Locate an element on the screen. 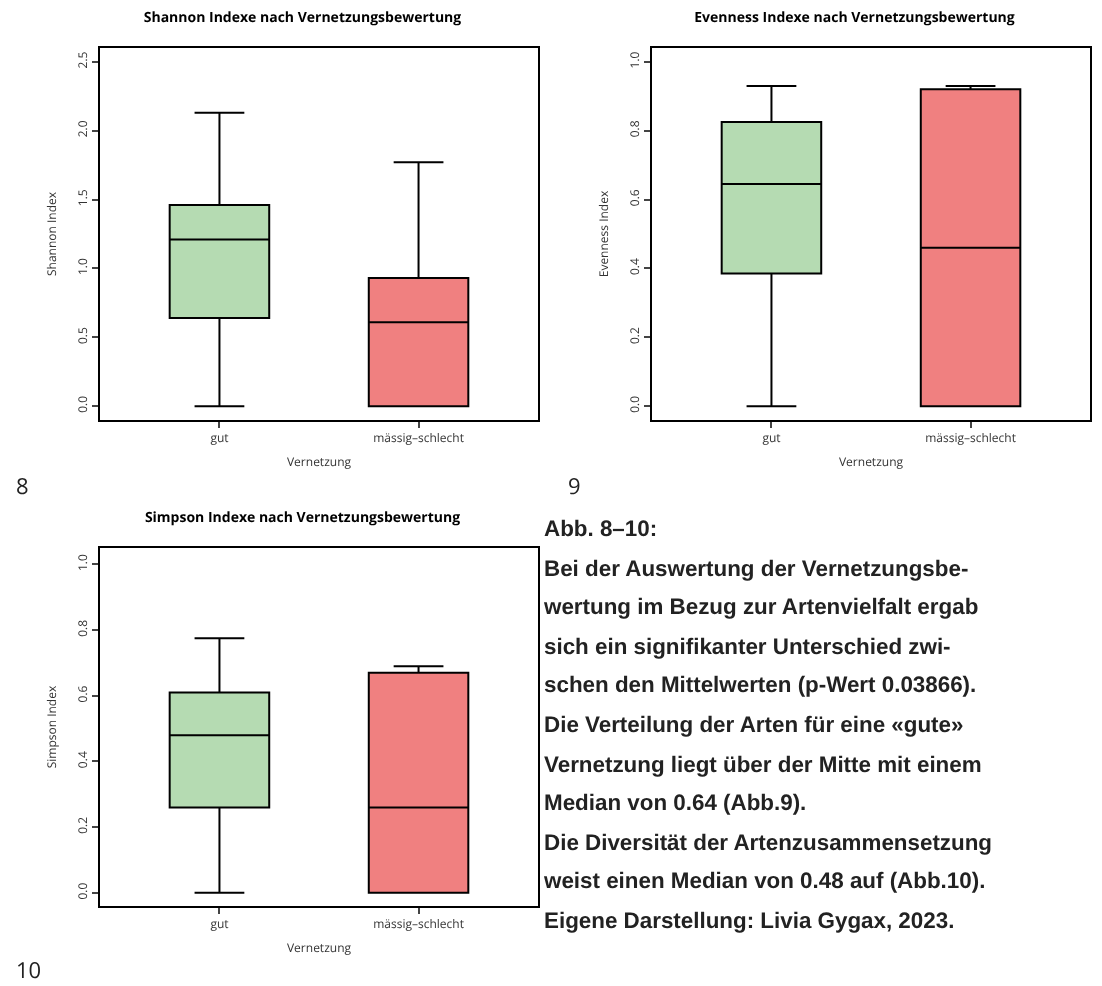  text: Die Verteilung der Arten für eine «gute» is located at coordinates (755, 726).